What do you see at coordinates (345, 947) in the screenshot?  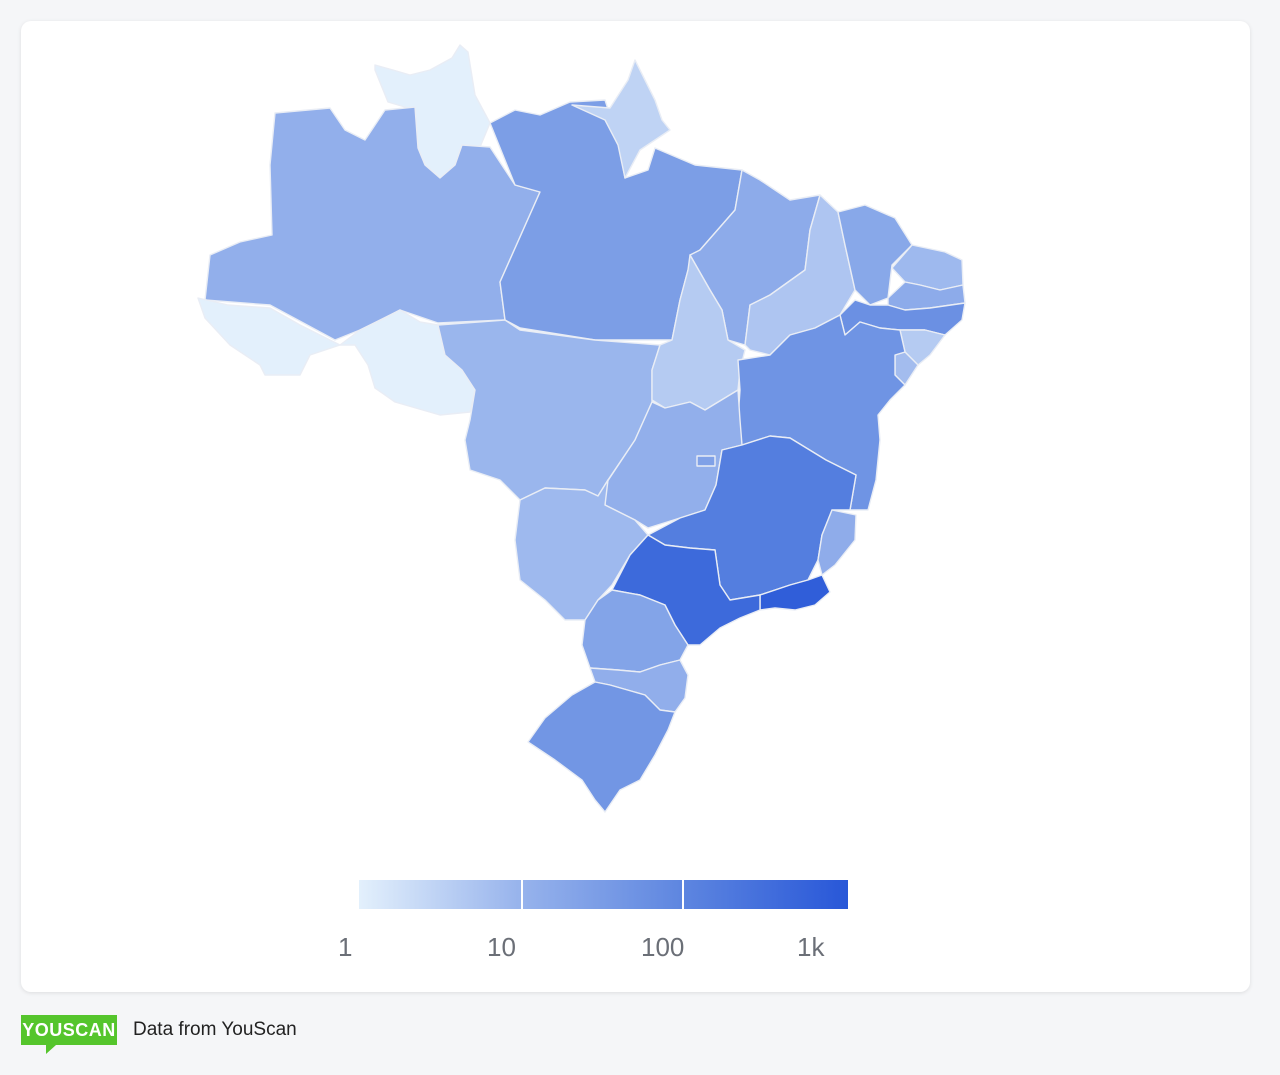 I see `legend-tick-label: 1` at bounding box center [345, 947].